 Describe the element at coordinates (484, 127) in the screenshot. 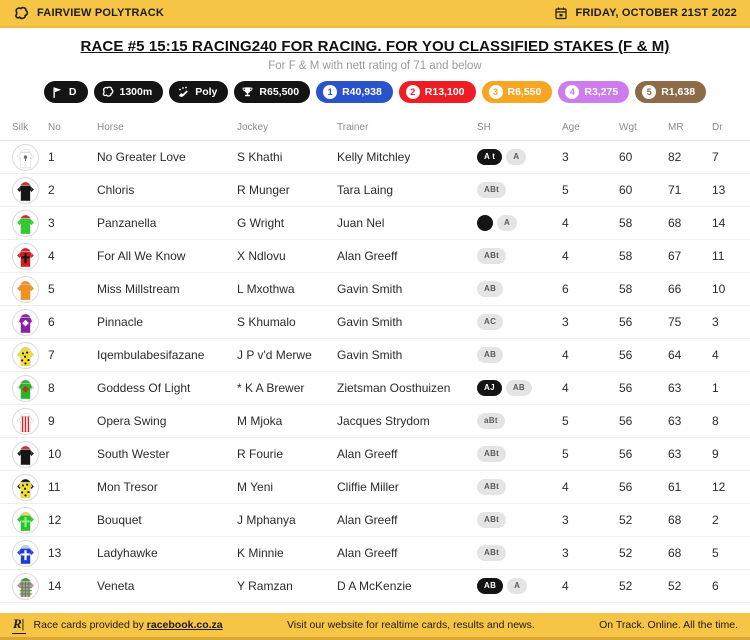

I see `col-sh: SH` at that location.